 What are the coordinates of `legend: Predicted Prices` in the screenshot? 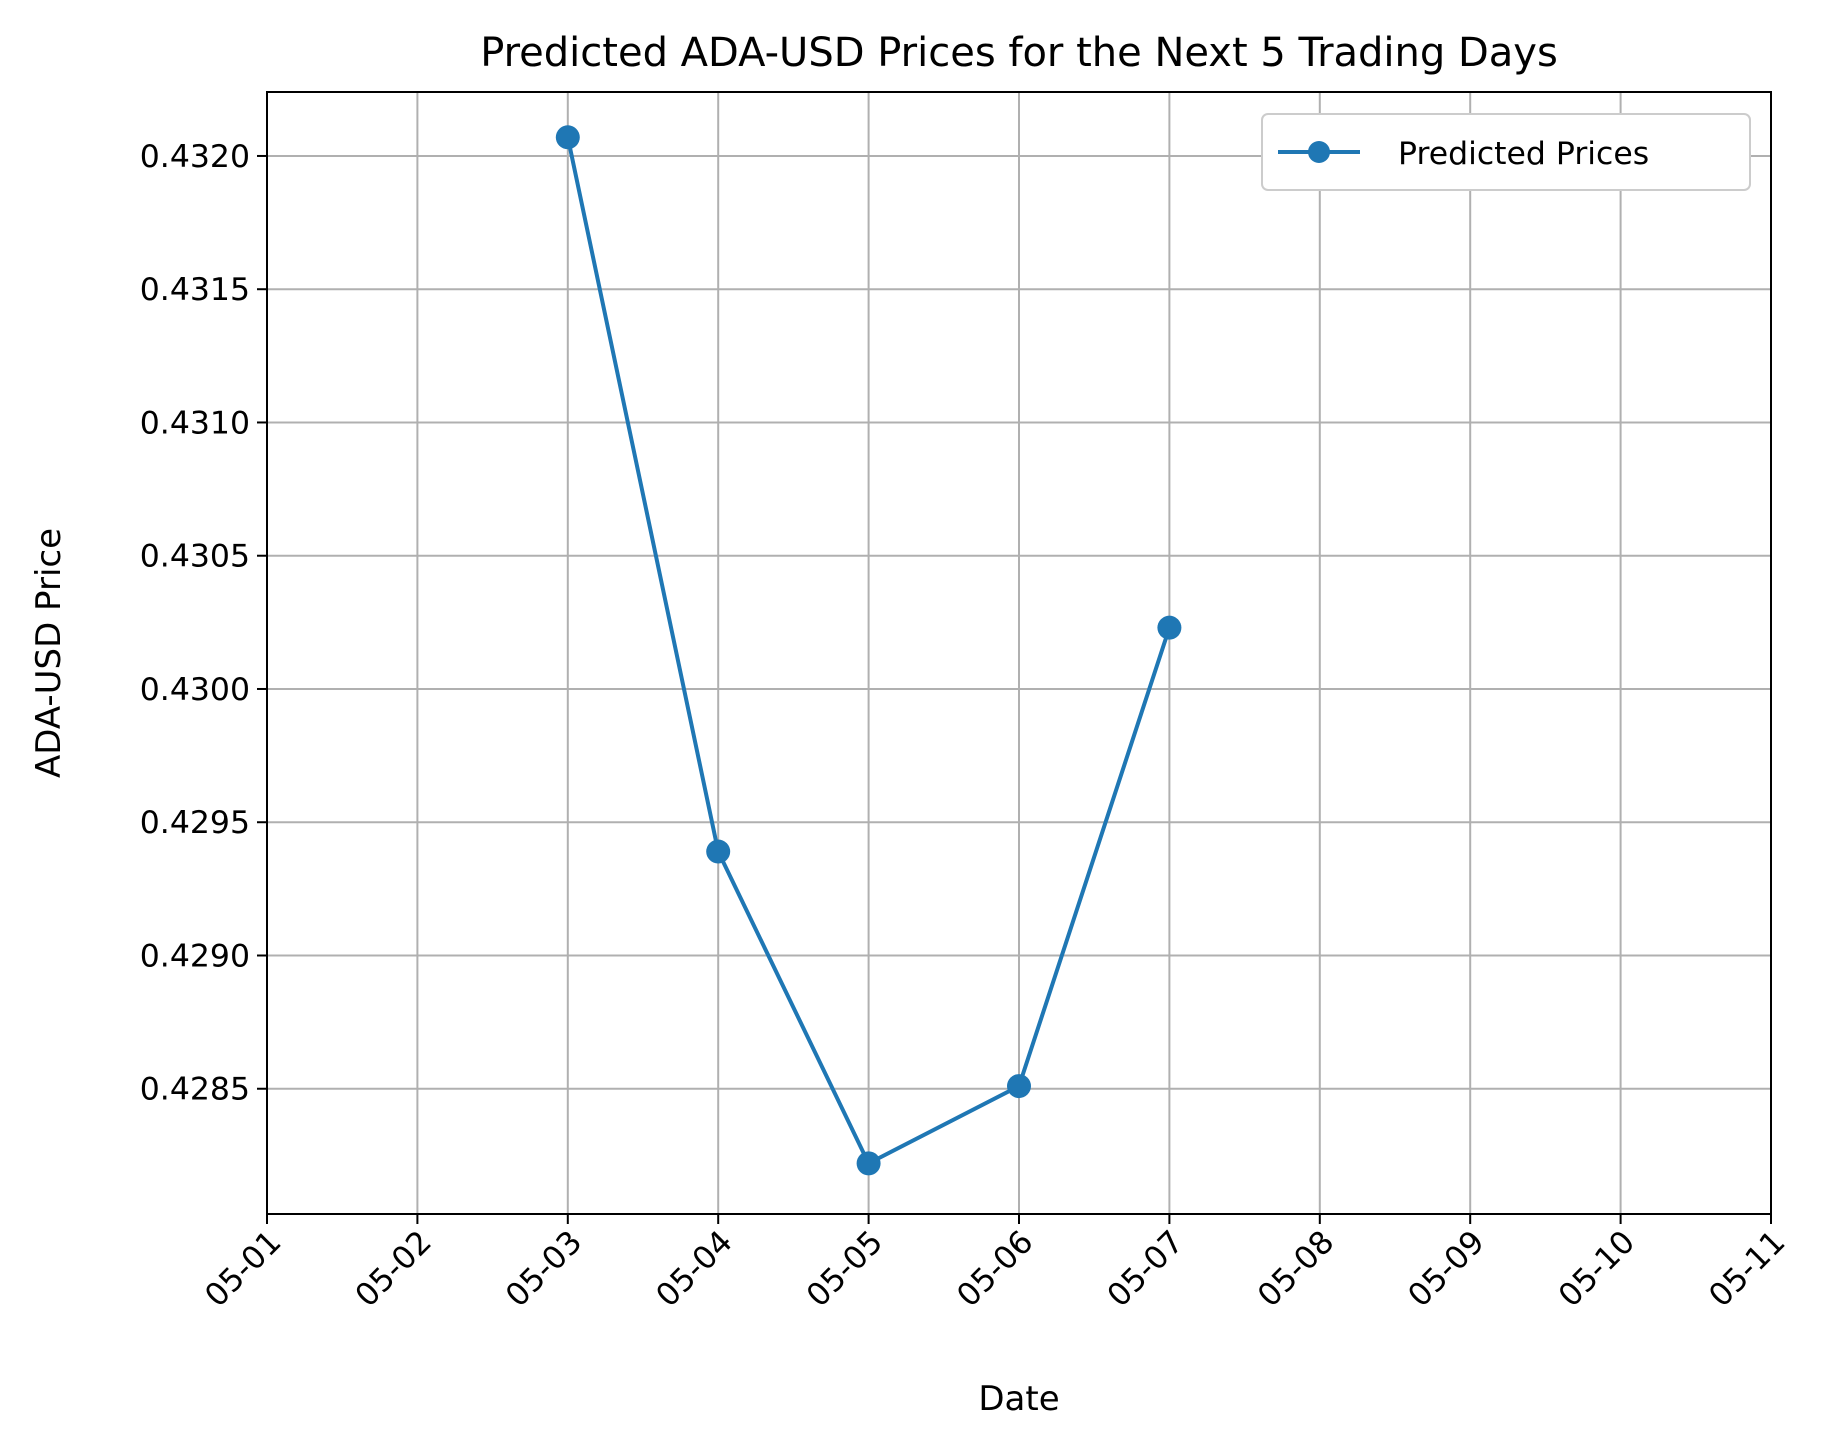 It's located at (1506, 152).